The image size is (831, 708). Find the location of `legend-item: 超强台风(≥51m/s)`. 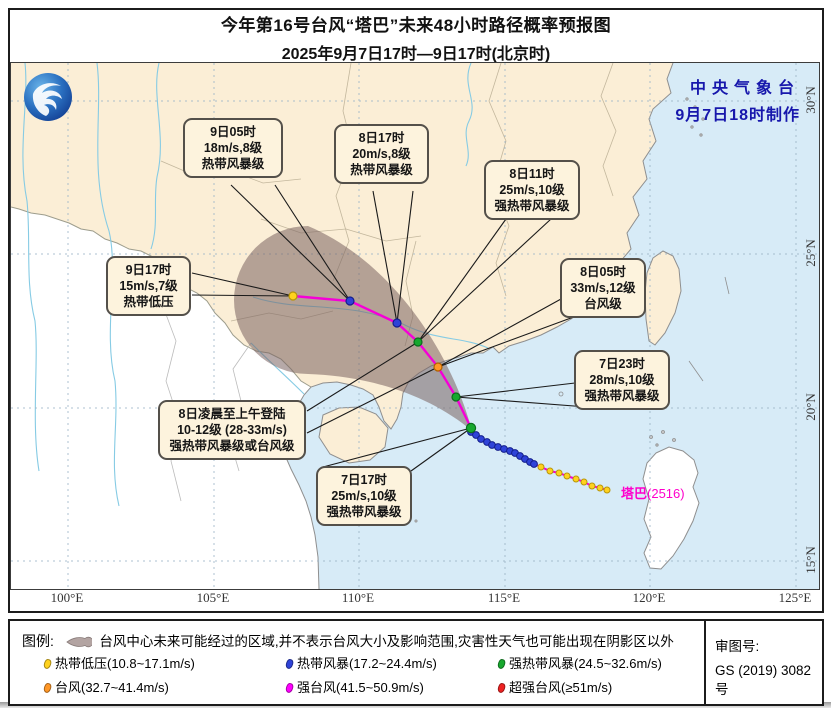

legend-item: 超强台风(≥51m/s) is located at coordinates (554, 686).